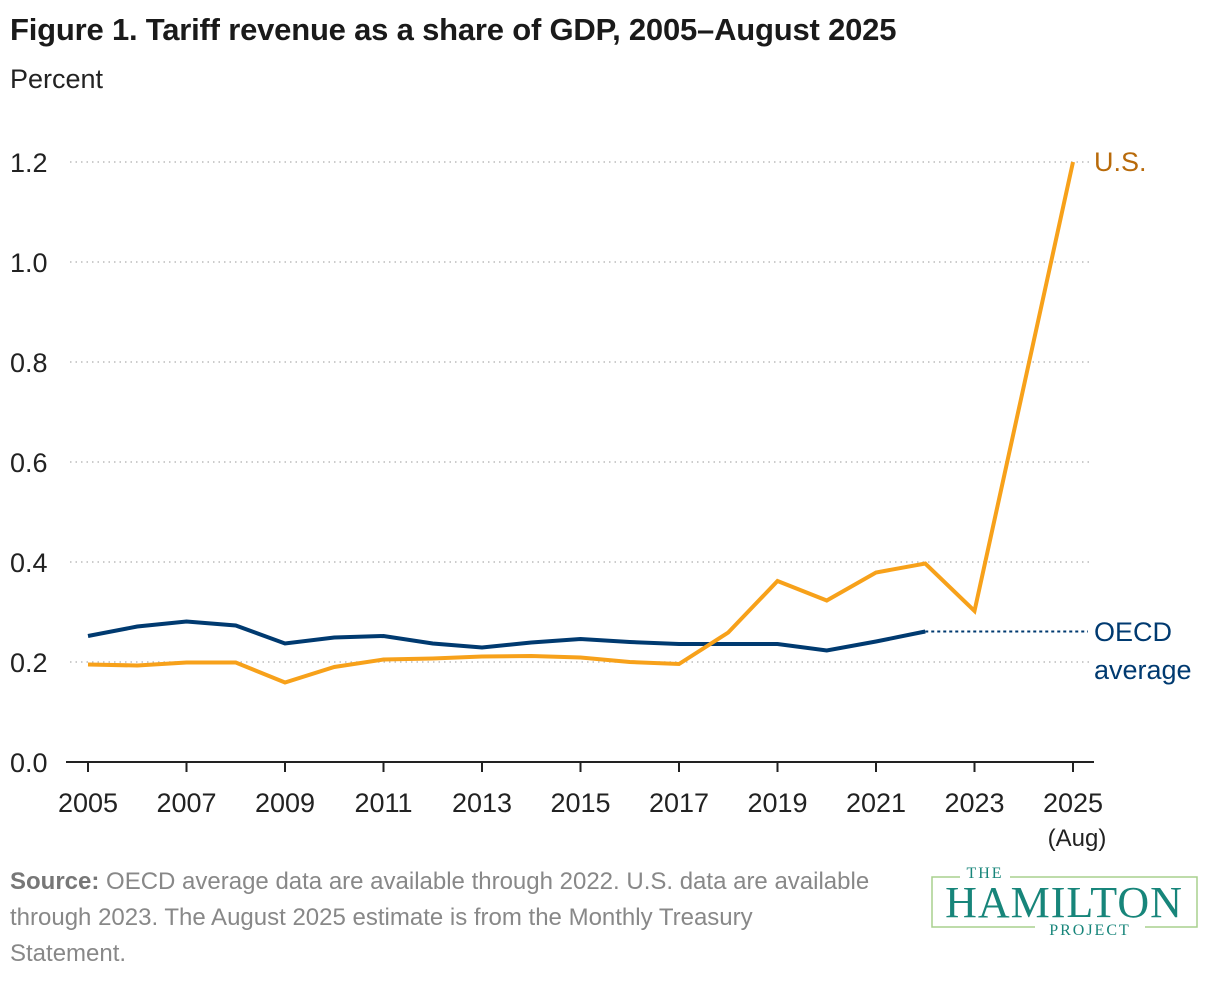 This screenshot has height=982, width=1220. What do you see at coordinates (984, 873) in the screenshot?
I see `svg-text: THE` at bounding box center [984, 873].